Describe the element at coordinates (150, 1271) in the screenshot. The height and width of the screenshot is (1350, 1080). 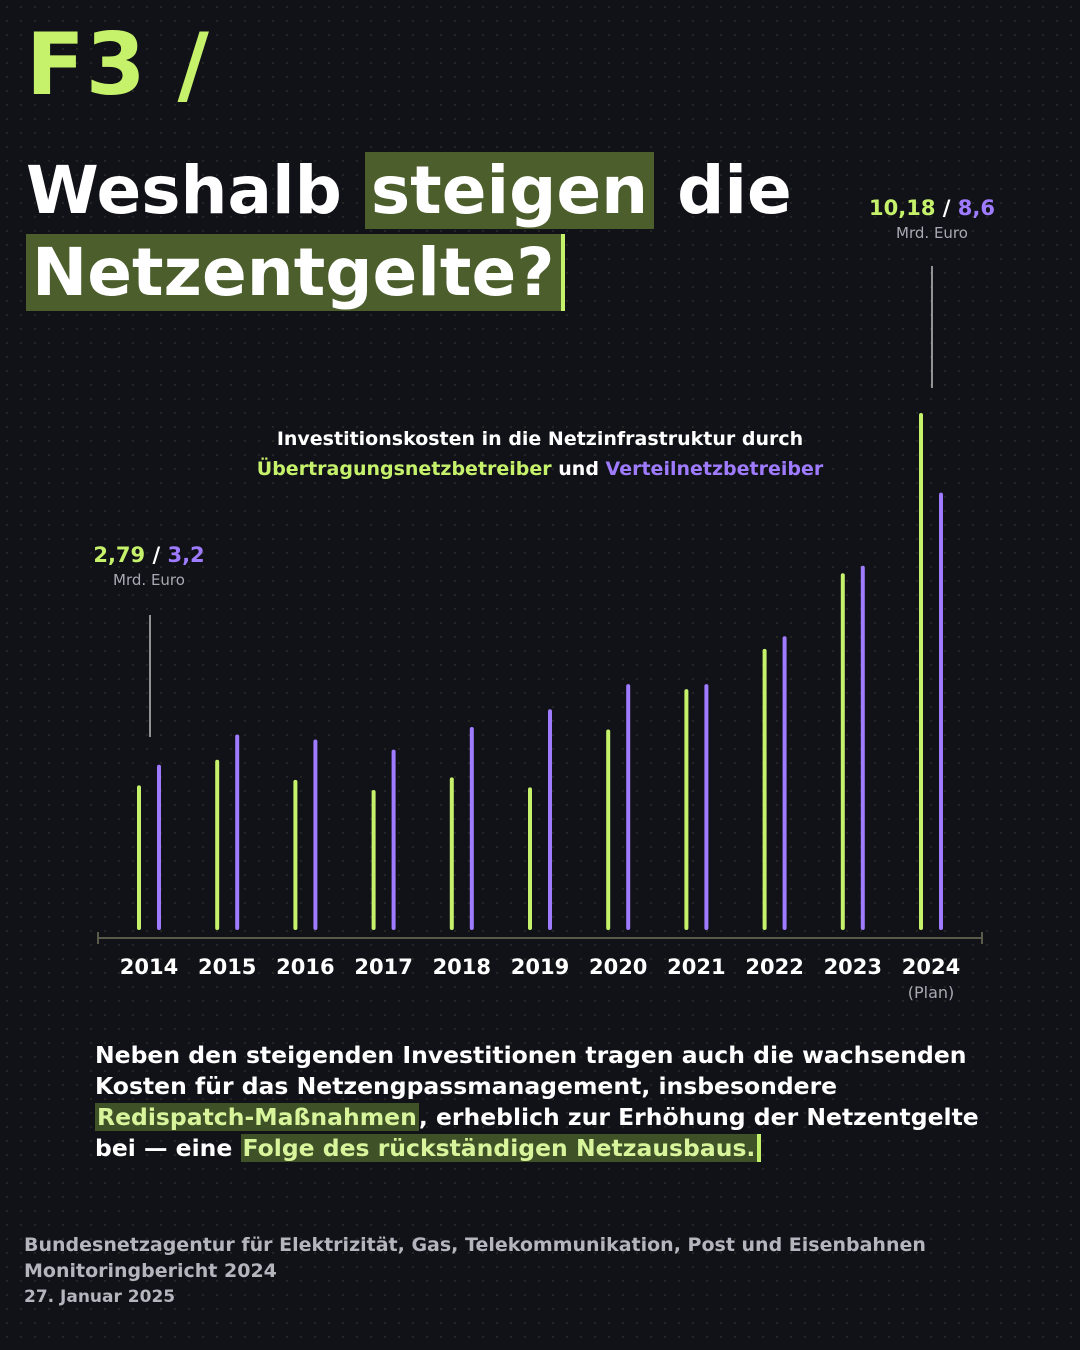
I see `source-line-2: Monitoringbericht 2024` at that location.